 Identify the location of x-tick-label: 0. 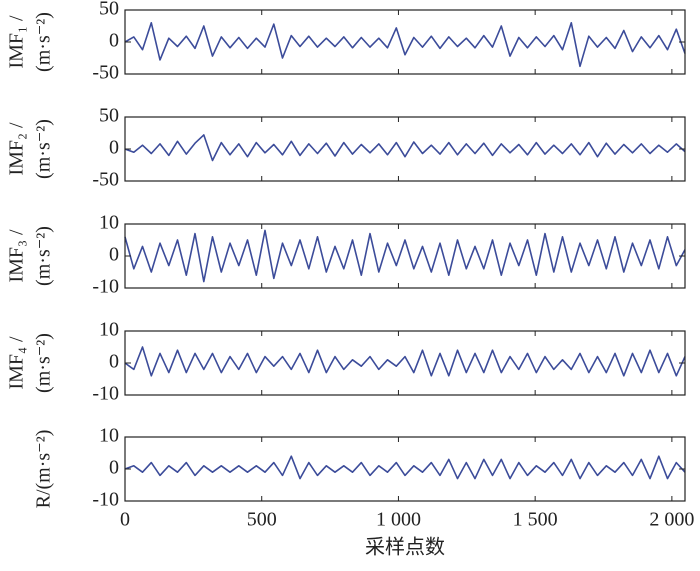
(125, 520).